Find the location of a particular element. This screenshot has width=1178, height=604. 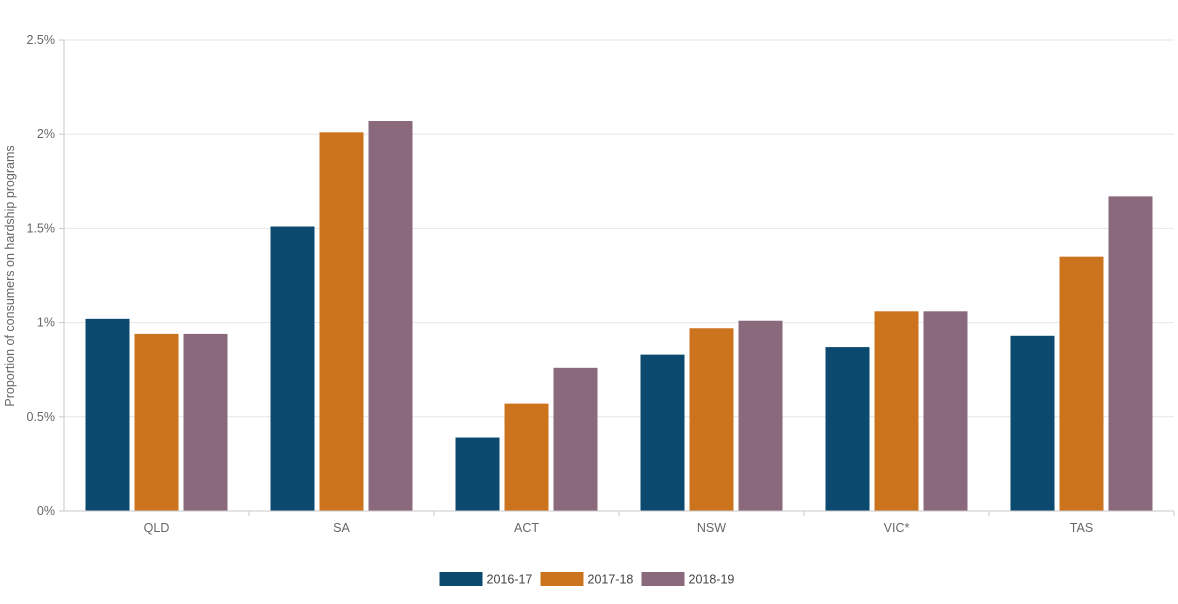

y-tick-label: 0% is located at coordinates (46, 511).